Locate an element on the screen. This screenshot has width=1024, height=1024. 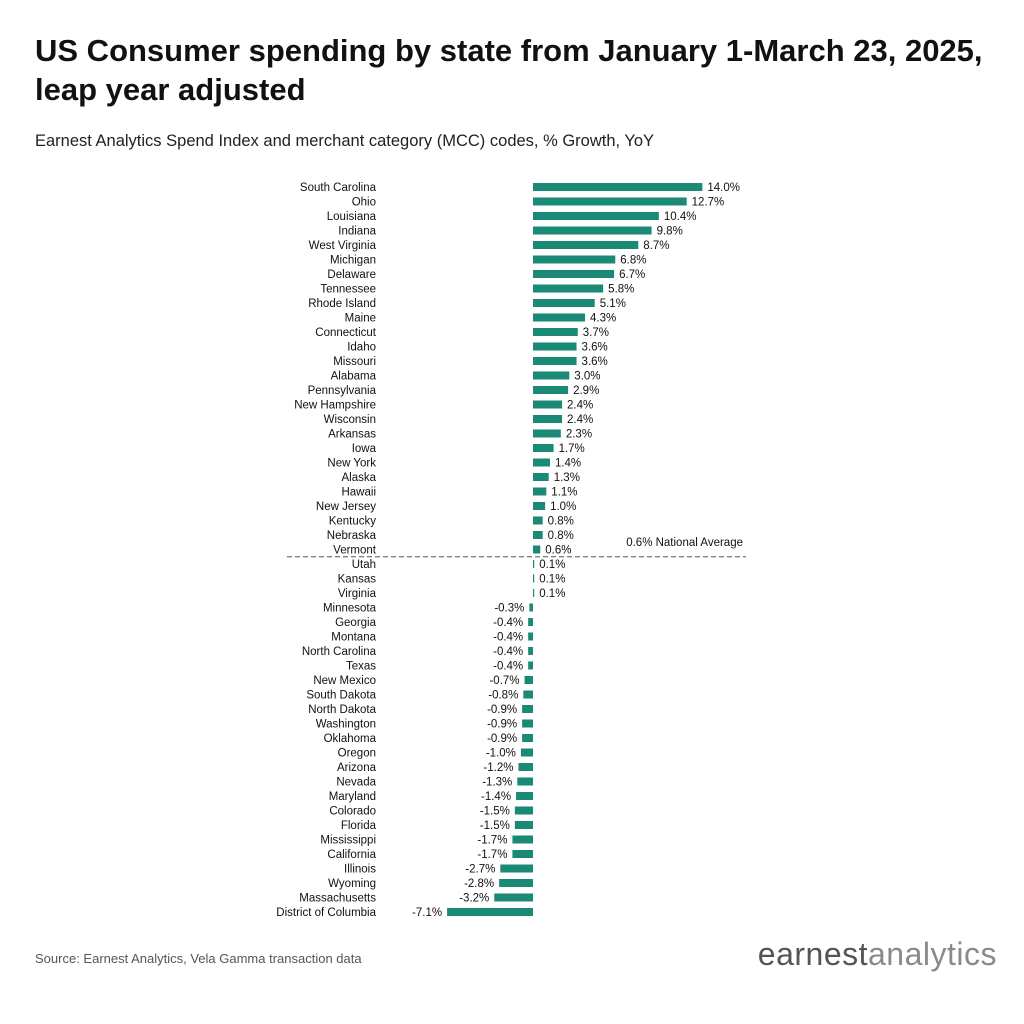
value-label-wyoming: -2.8% is located at coordinates (479, 884).